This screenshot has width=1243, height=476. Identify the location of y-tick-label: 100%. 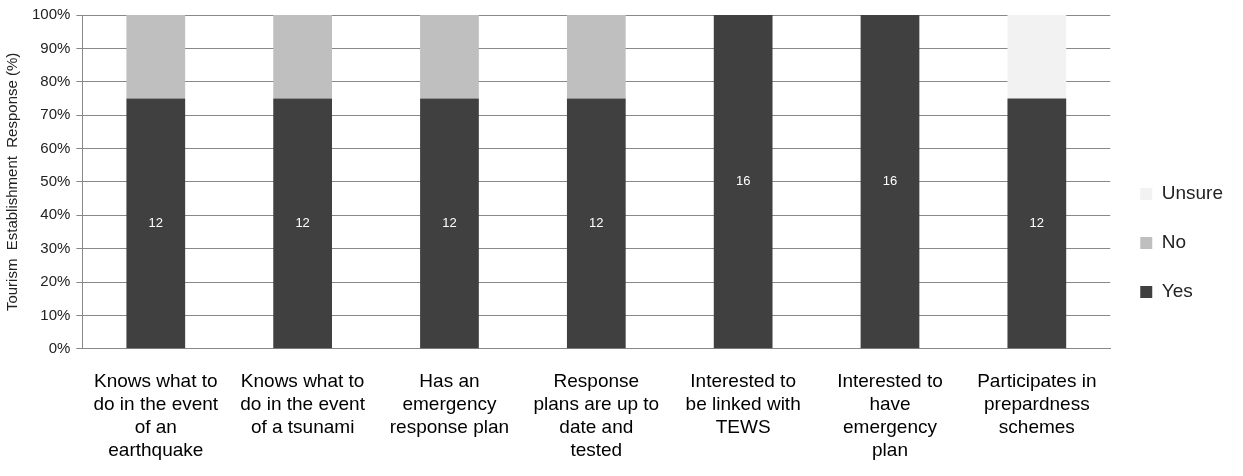
(51, 14).